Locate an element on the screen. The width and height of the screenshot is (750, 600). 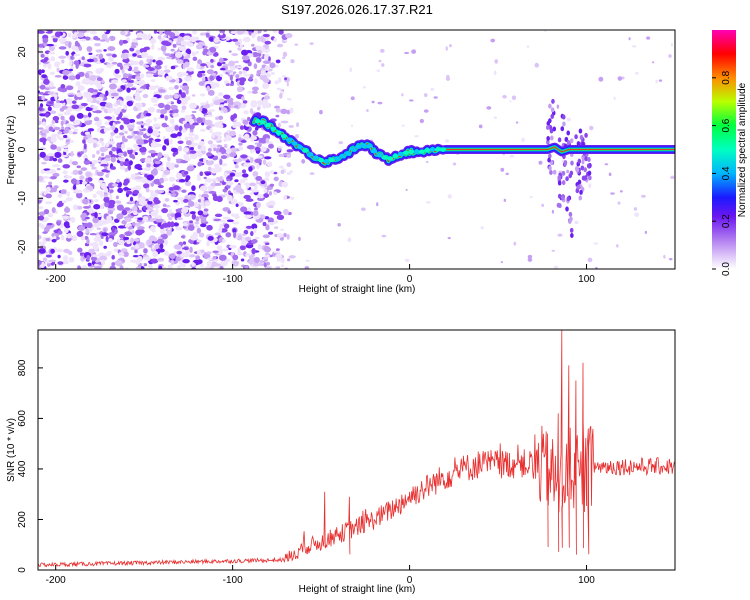
y-tick-label: 20 is located at coordinates (22, 52).